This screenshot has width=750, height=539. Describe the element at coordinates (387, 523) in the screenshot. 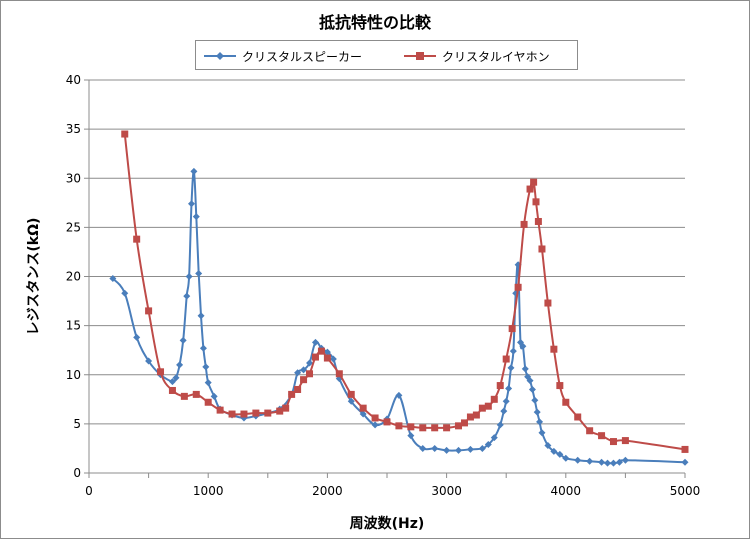

I see `x-axis-title: 周波数(Hz)` at that location.